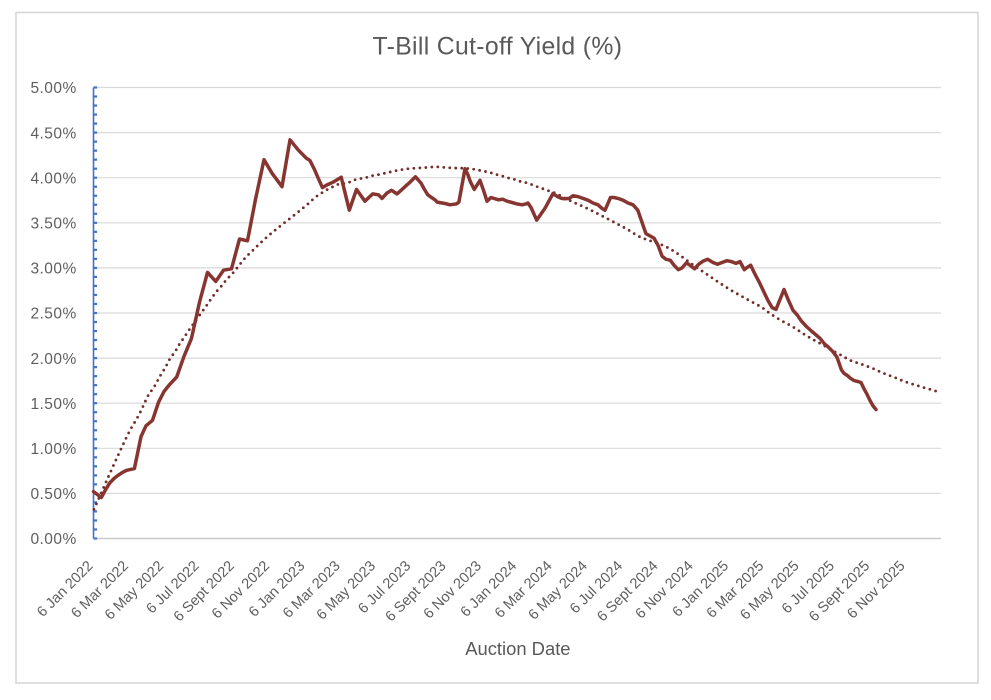 This screenshot has height=700, width=991. Describe the element at coordinates (53, 178) in the screenshot. I see `svg-text: 4.00%` at that location.